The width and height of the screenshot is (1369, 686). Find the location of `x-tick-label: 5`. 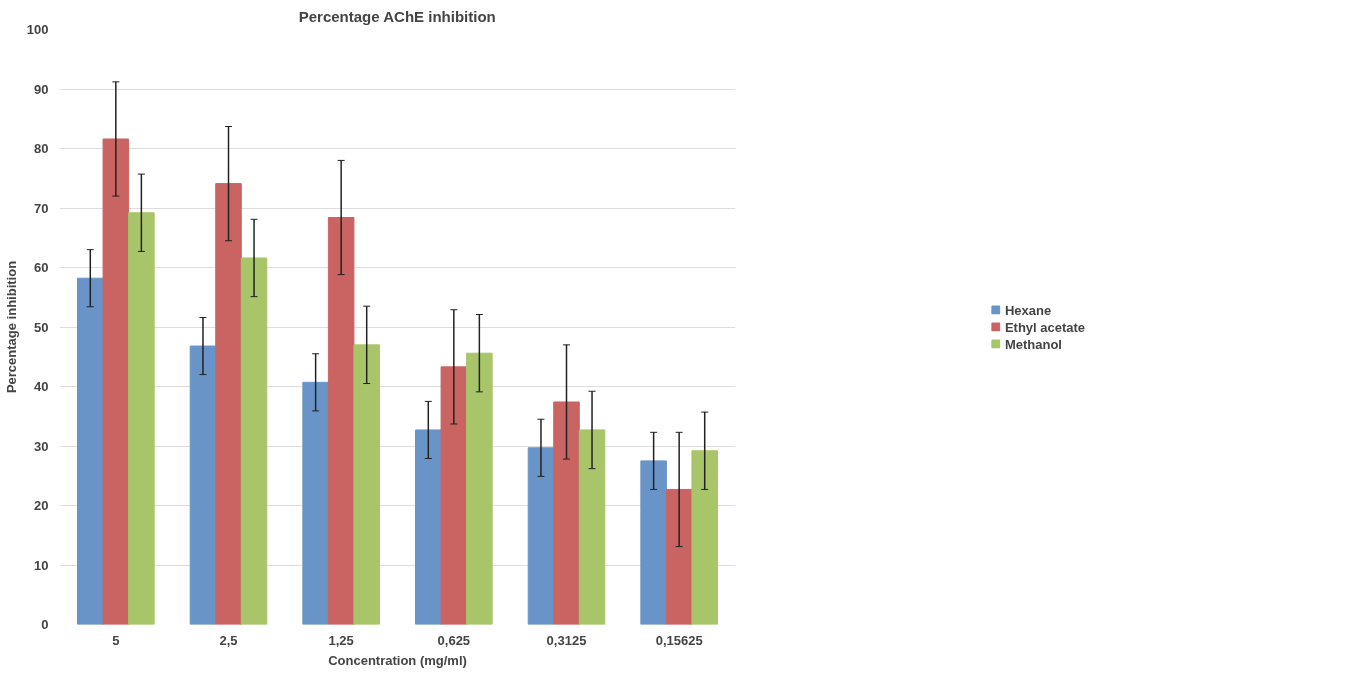

x-tick-label: 5 is located at coordinates (116, 640).